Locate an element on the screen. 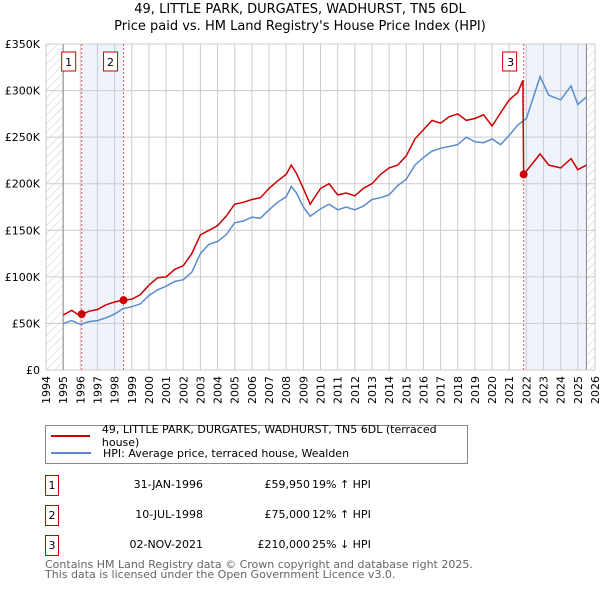 The height and width of the screenshot is (590, 600). y-tick-label: £300K is located at coordinates (23, 91).